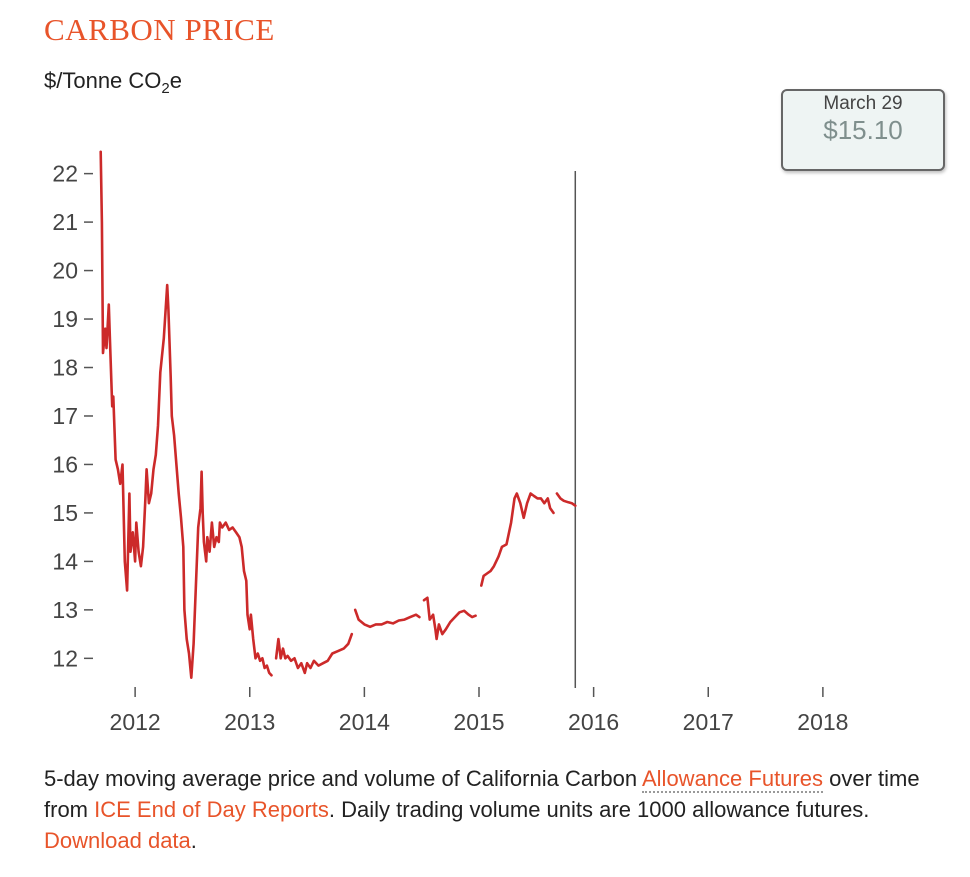 The height and width of the screenshot is (877, 970). What do you see at coordinates (478, 722) in the screenshot?
I see `x-tick-label: 2015` at bounding box center [478, 722].